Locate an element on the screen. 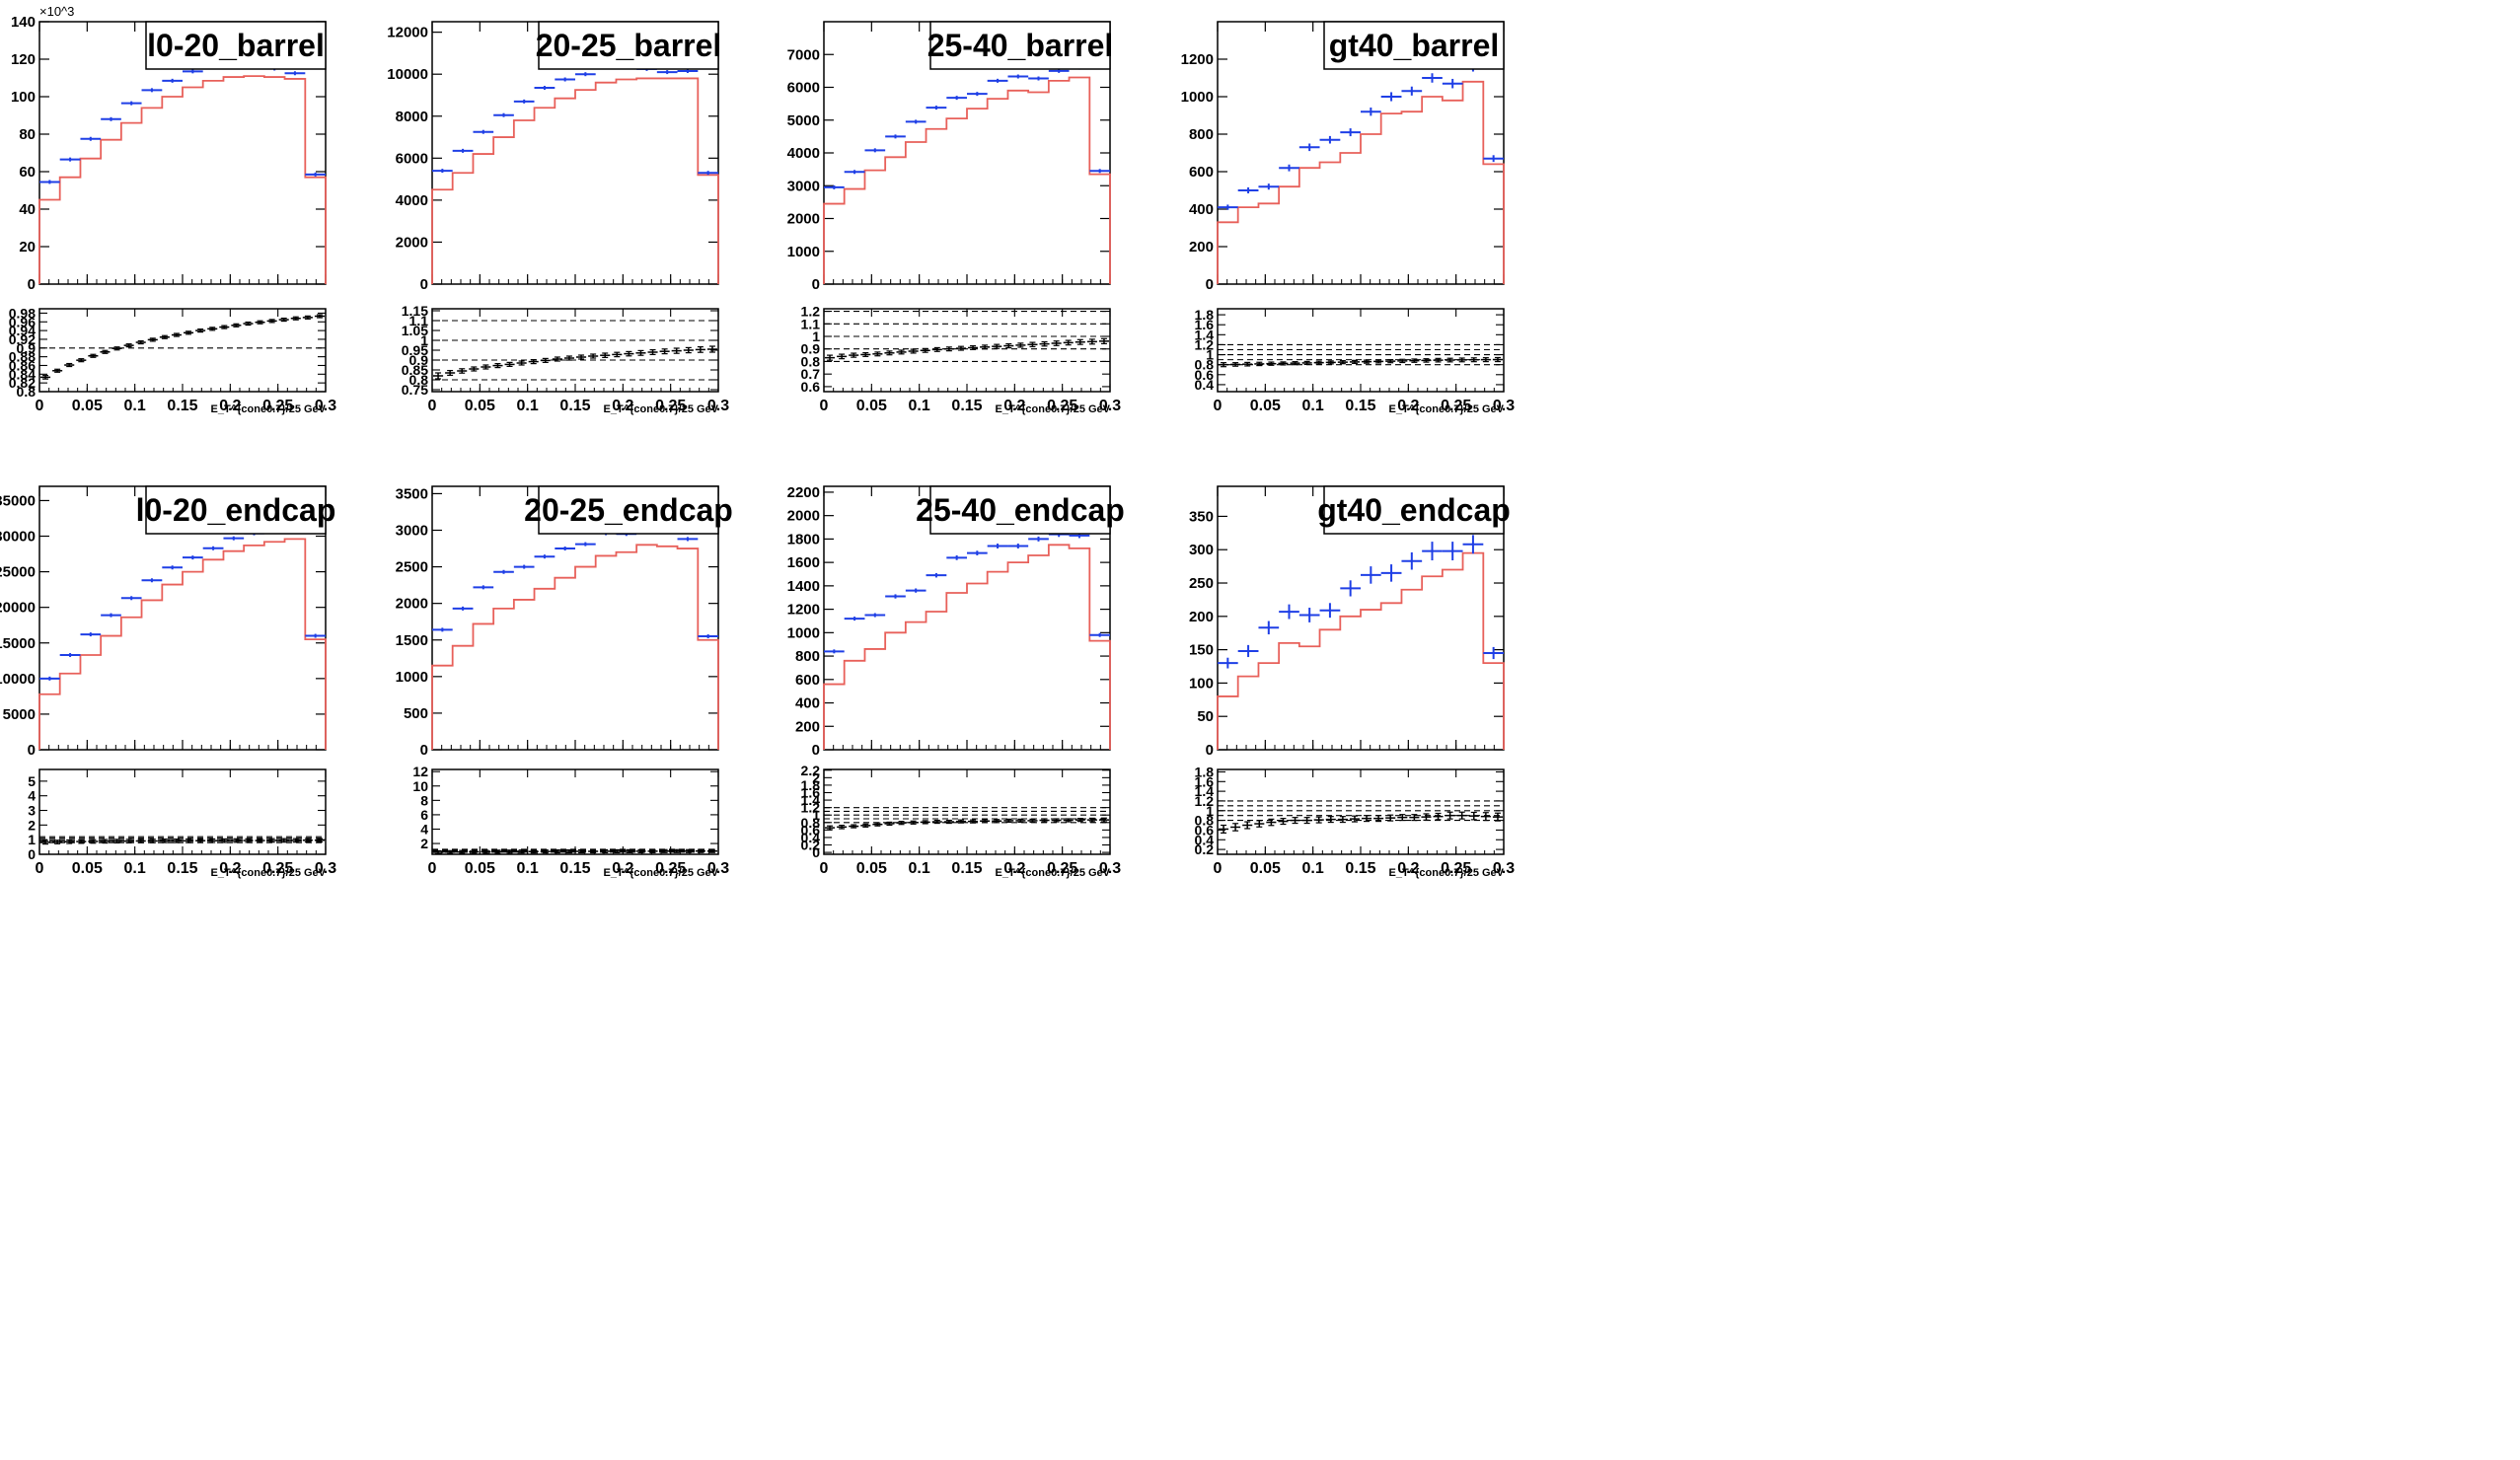 This screenshot has height=1460, width=2520. x-tick-label: 0.1 is located at coordinates (135, 406).